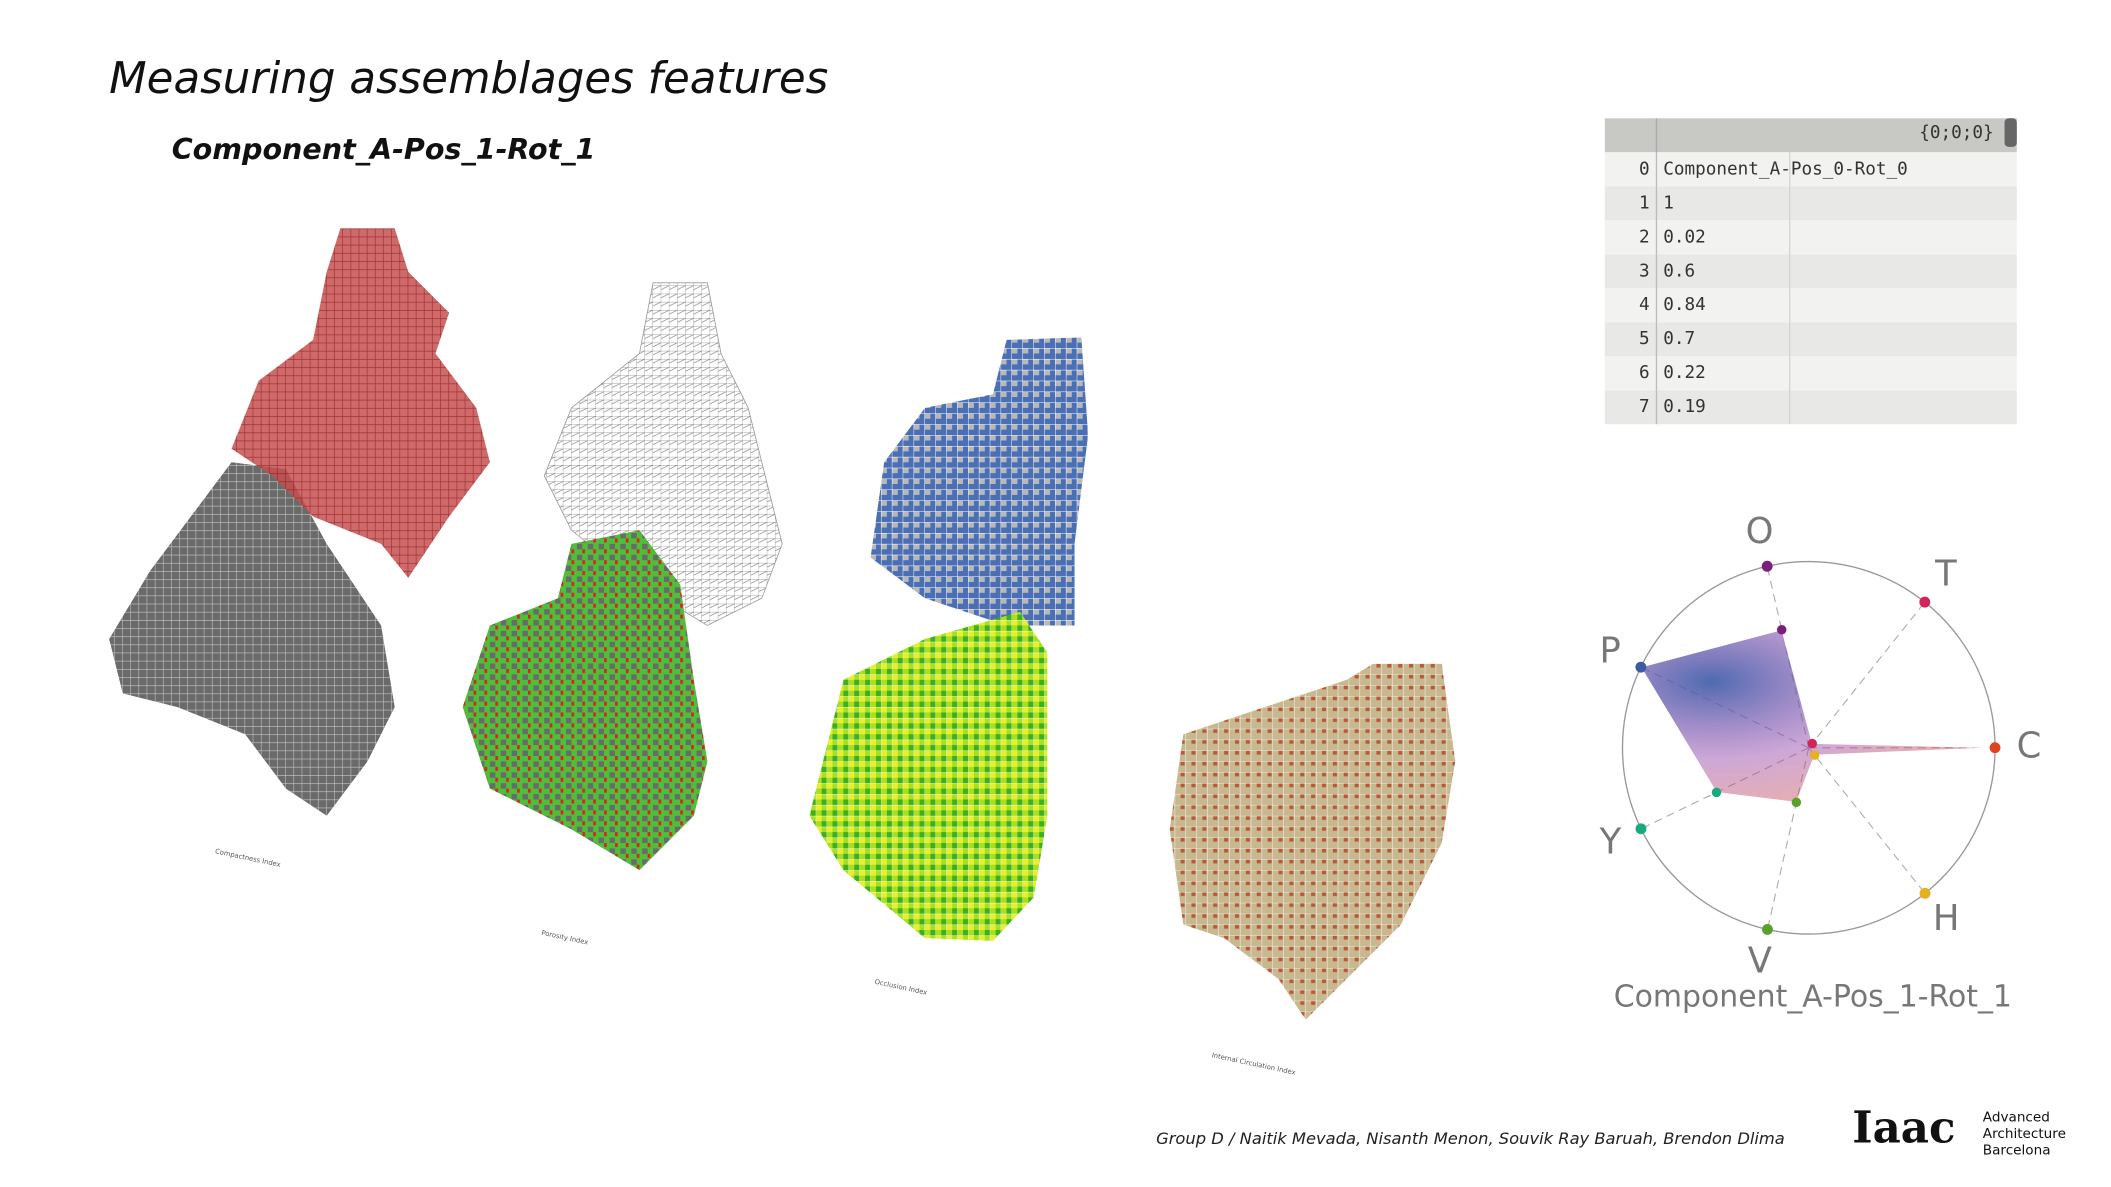  Describe the element at coordinates (1903, 1127) in the screenshot. I see `logo: Iaac` at that location.